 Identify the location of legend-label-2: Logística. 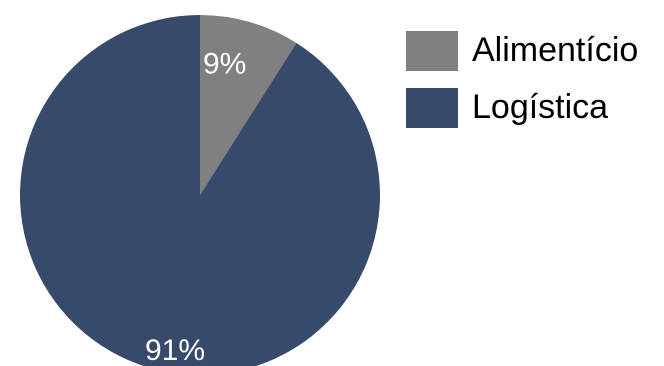
(540, 107).